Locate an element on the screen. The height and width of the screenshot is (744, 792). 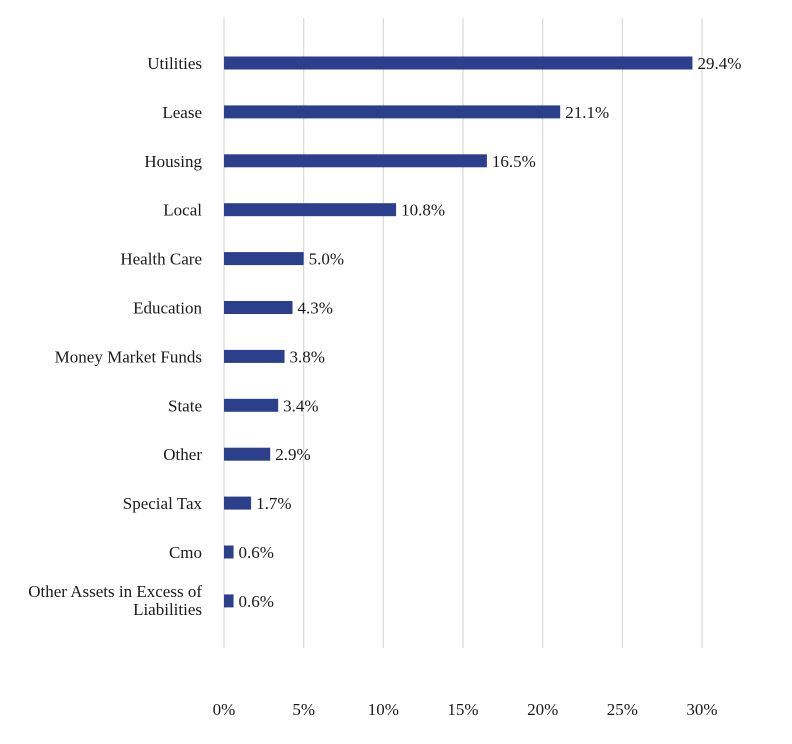
category-label: Health Care is located at coordinates (161, 259).